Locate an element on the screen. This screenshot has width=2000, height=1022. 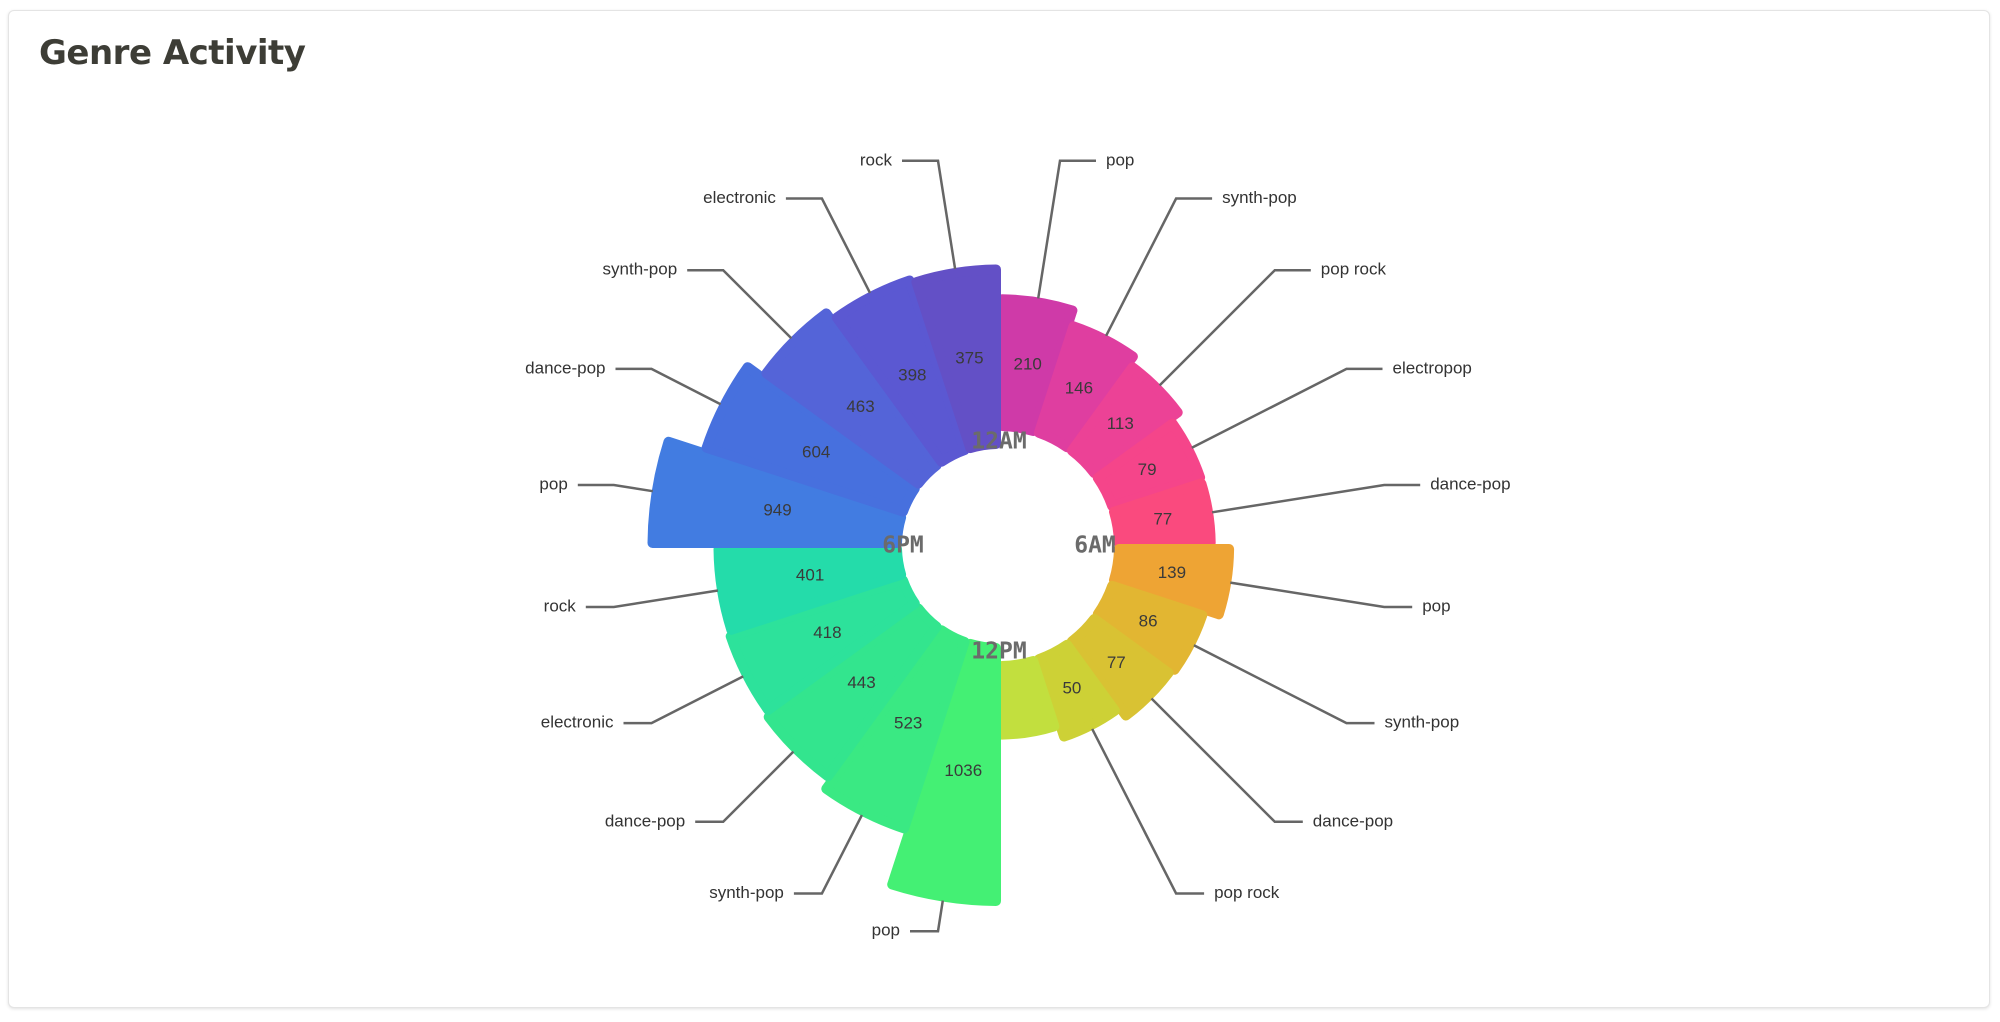
segment-value-label: 79 is located at coordinates (1147, 469).